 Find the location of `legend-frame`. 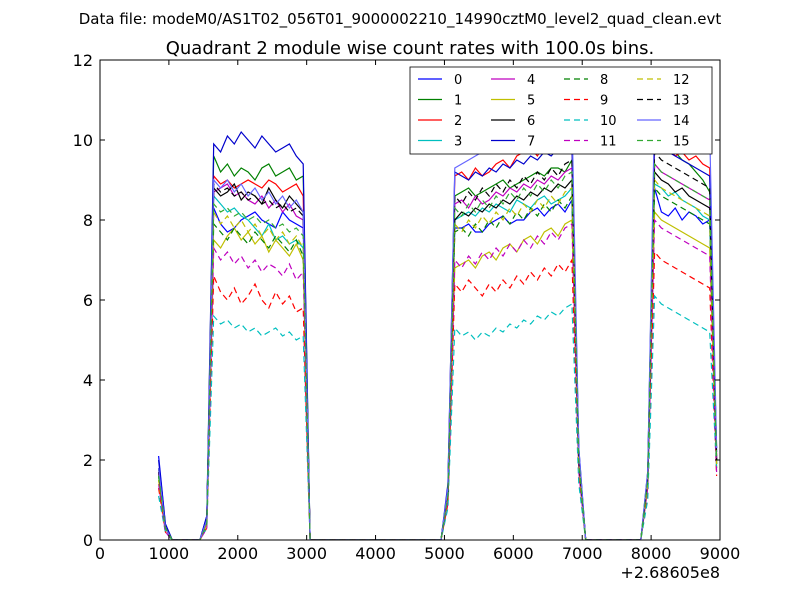

legend-frame is located at coordinates (561, 110).